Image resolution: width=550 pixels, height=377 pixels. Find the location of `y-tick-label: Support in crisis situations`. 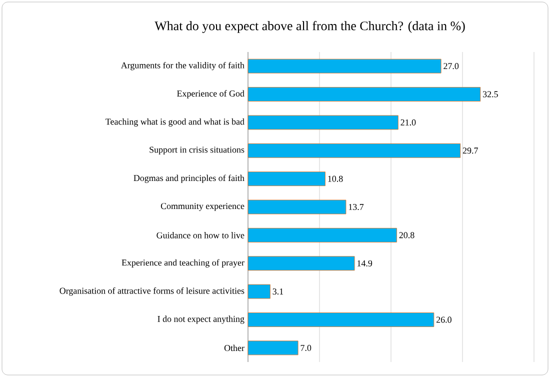

y-tick-label: Support in crisis situations is located at coordinates (197, 150).